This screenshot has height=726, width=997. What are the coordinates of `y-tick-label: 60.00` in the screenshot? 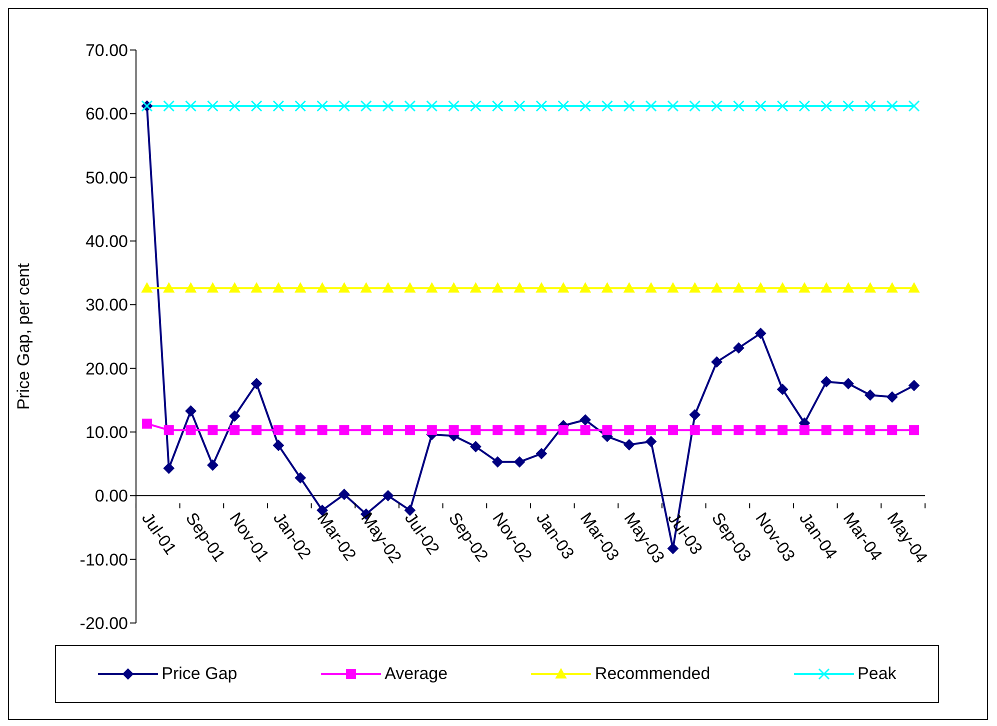 It's located at (106, 114).